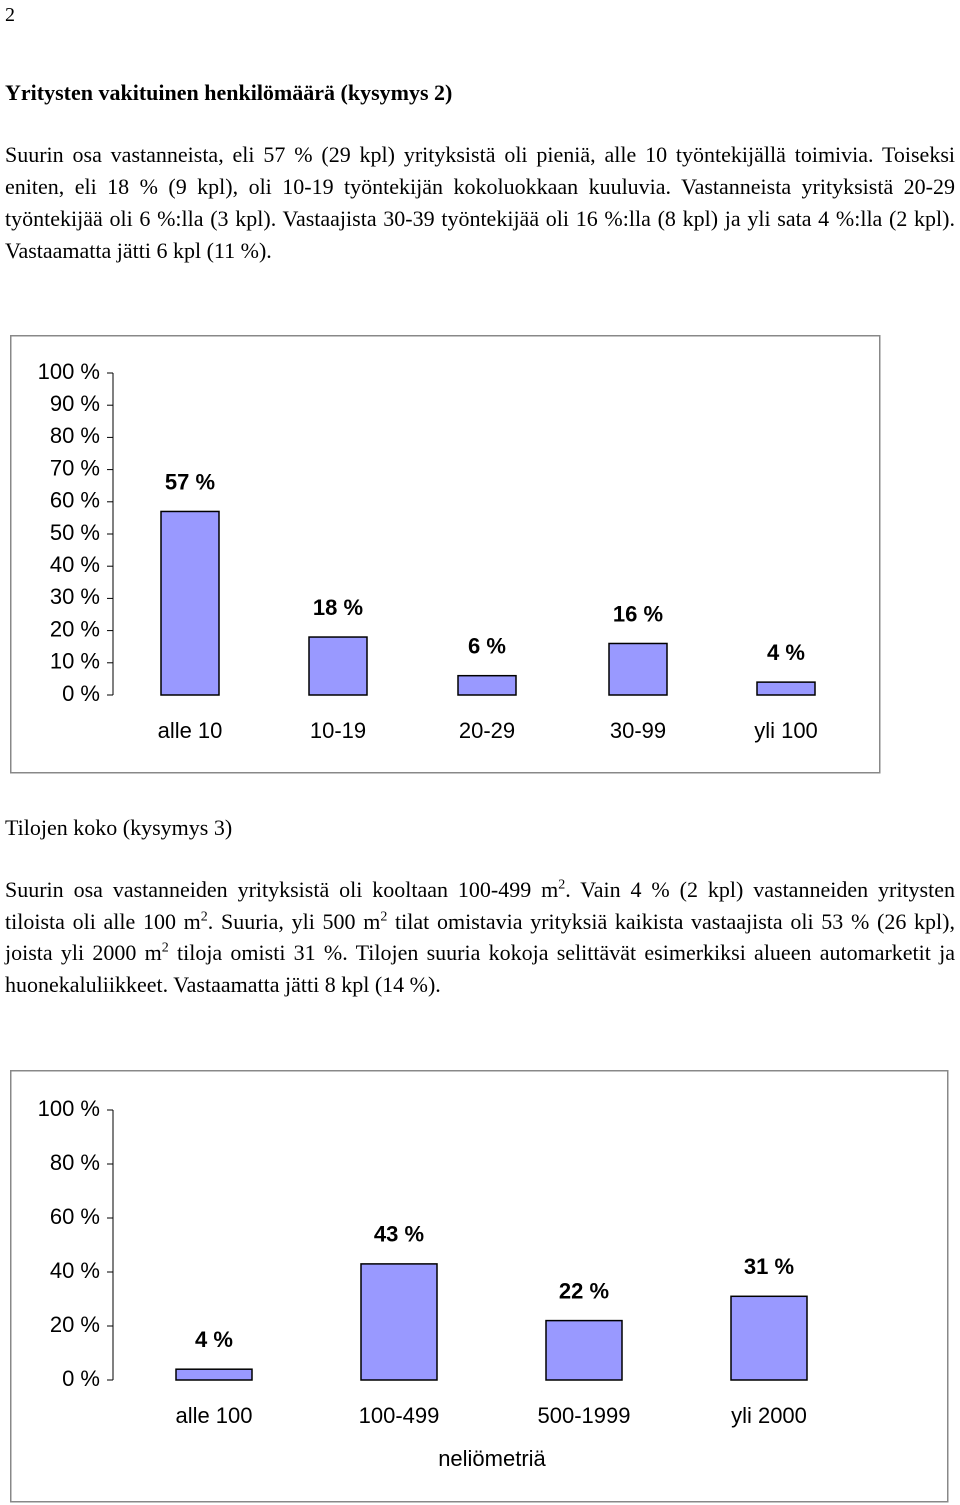 The image size is (960, 1505). Describe the element at coordinates (75, 661) in the screenshot. I see `y-tick-label: 10 %` at that location.